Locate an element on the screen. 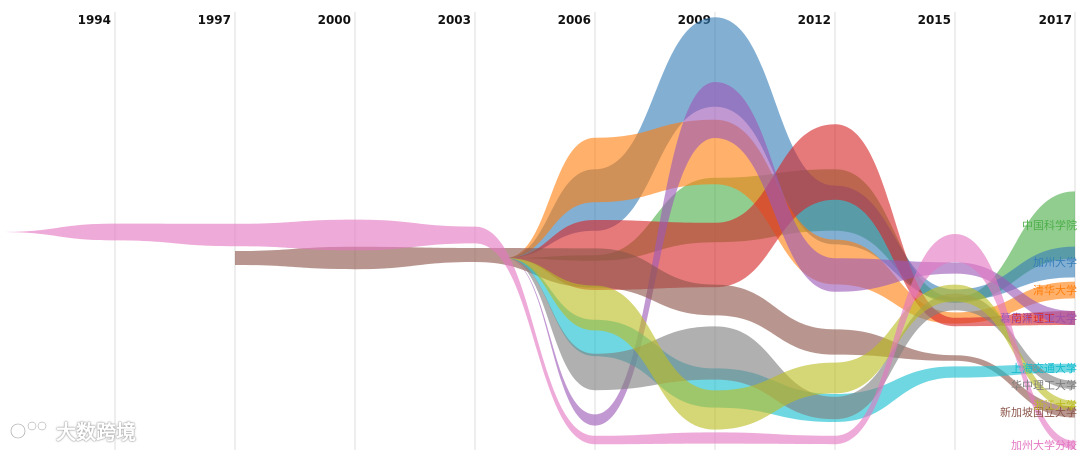 The image size is (1080, 450). year-tick-label: 2000 is located at coordinates (334, 20).